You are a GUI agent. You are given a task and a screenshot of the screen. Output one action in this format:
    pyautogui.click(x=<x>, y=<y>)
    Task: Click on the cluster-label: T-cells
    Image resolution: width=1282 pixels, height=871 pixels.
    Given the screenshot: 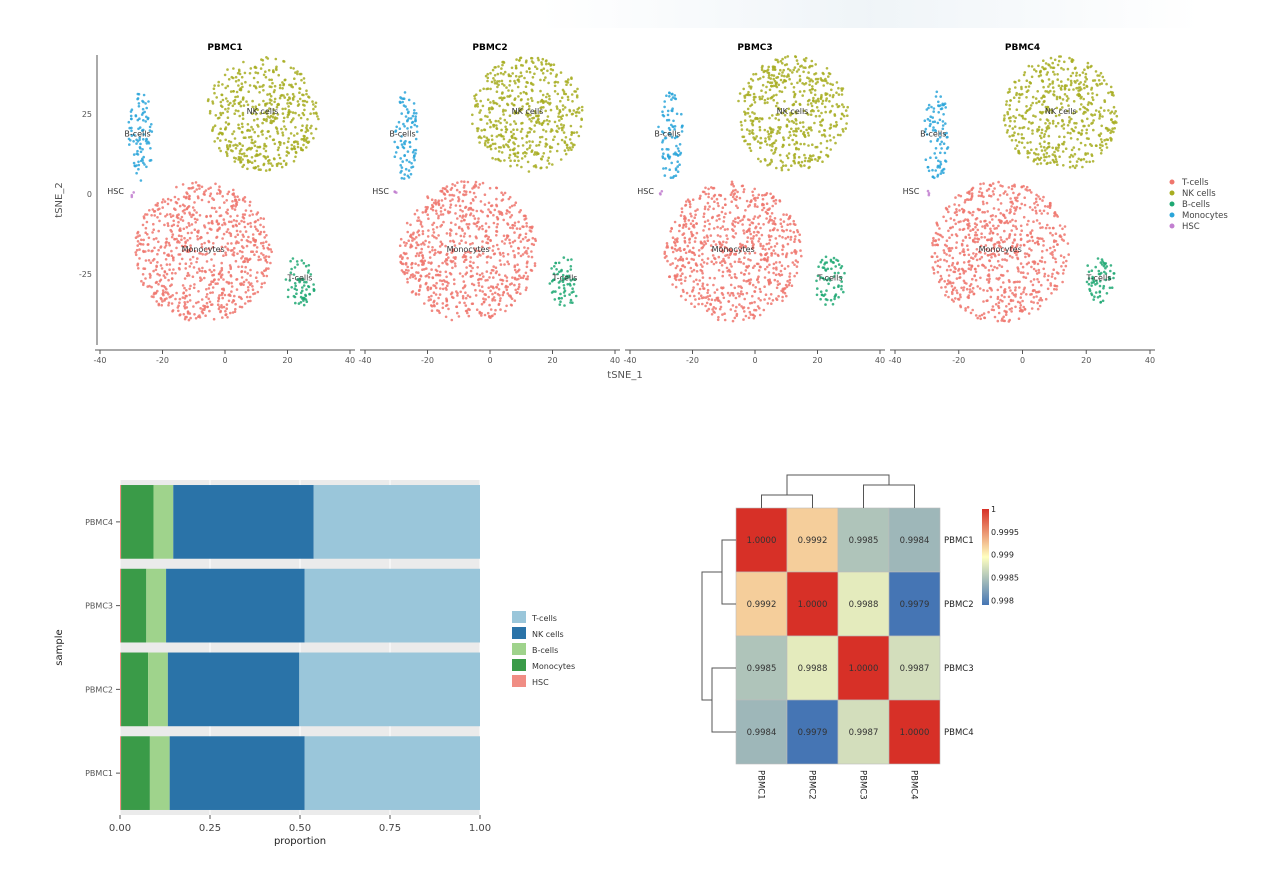 What is the action you would take?
    pyautogui.click(x=565, y=278)
    